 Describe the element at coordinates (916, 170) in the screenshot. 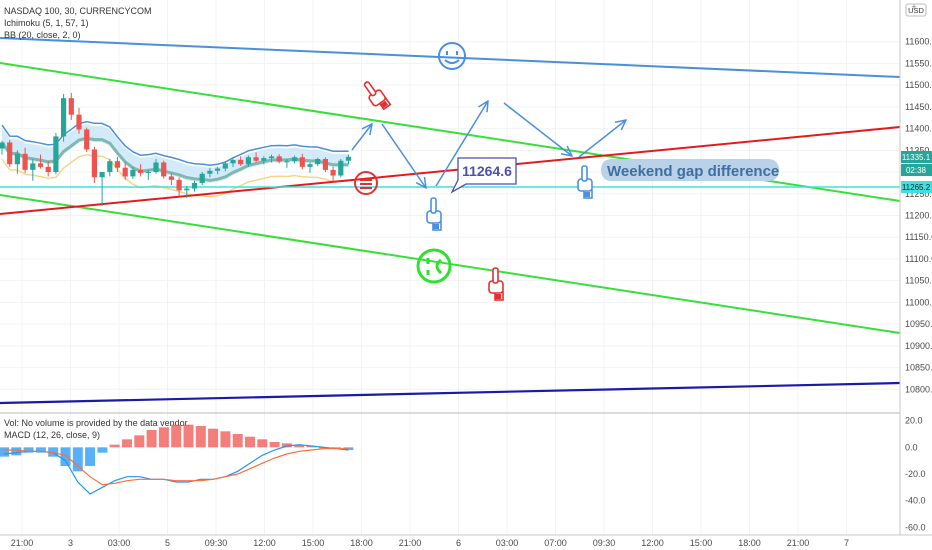

I see `countdown-tag` at that location.